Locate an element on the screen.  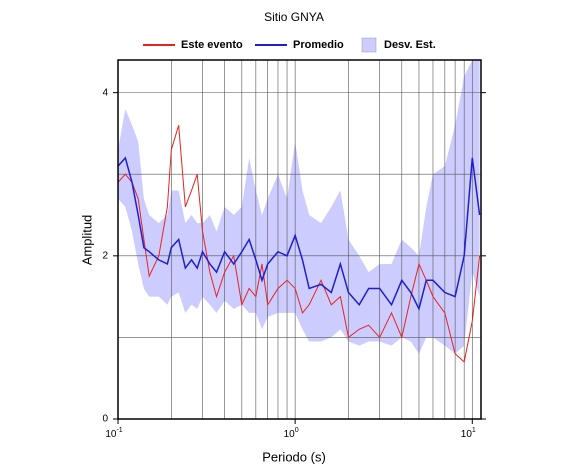
x-tick-exponent: -1 is located at coordinates (119, 430).